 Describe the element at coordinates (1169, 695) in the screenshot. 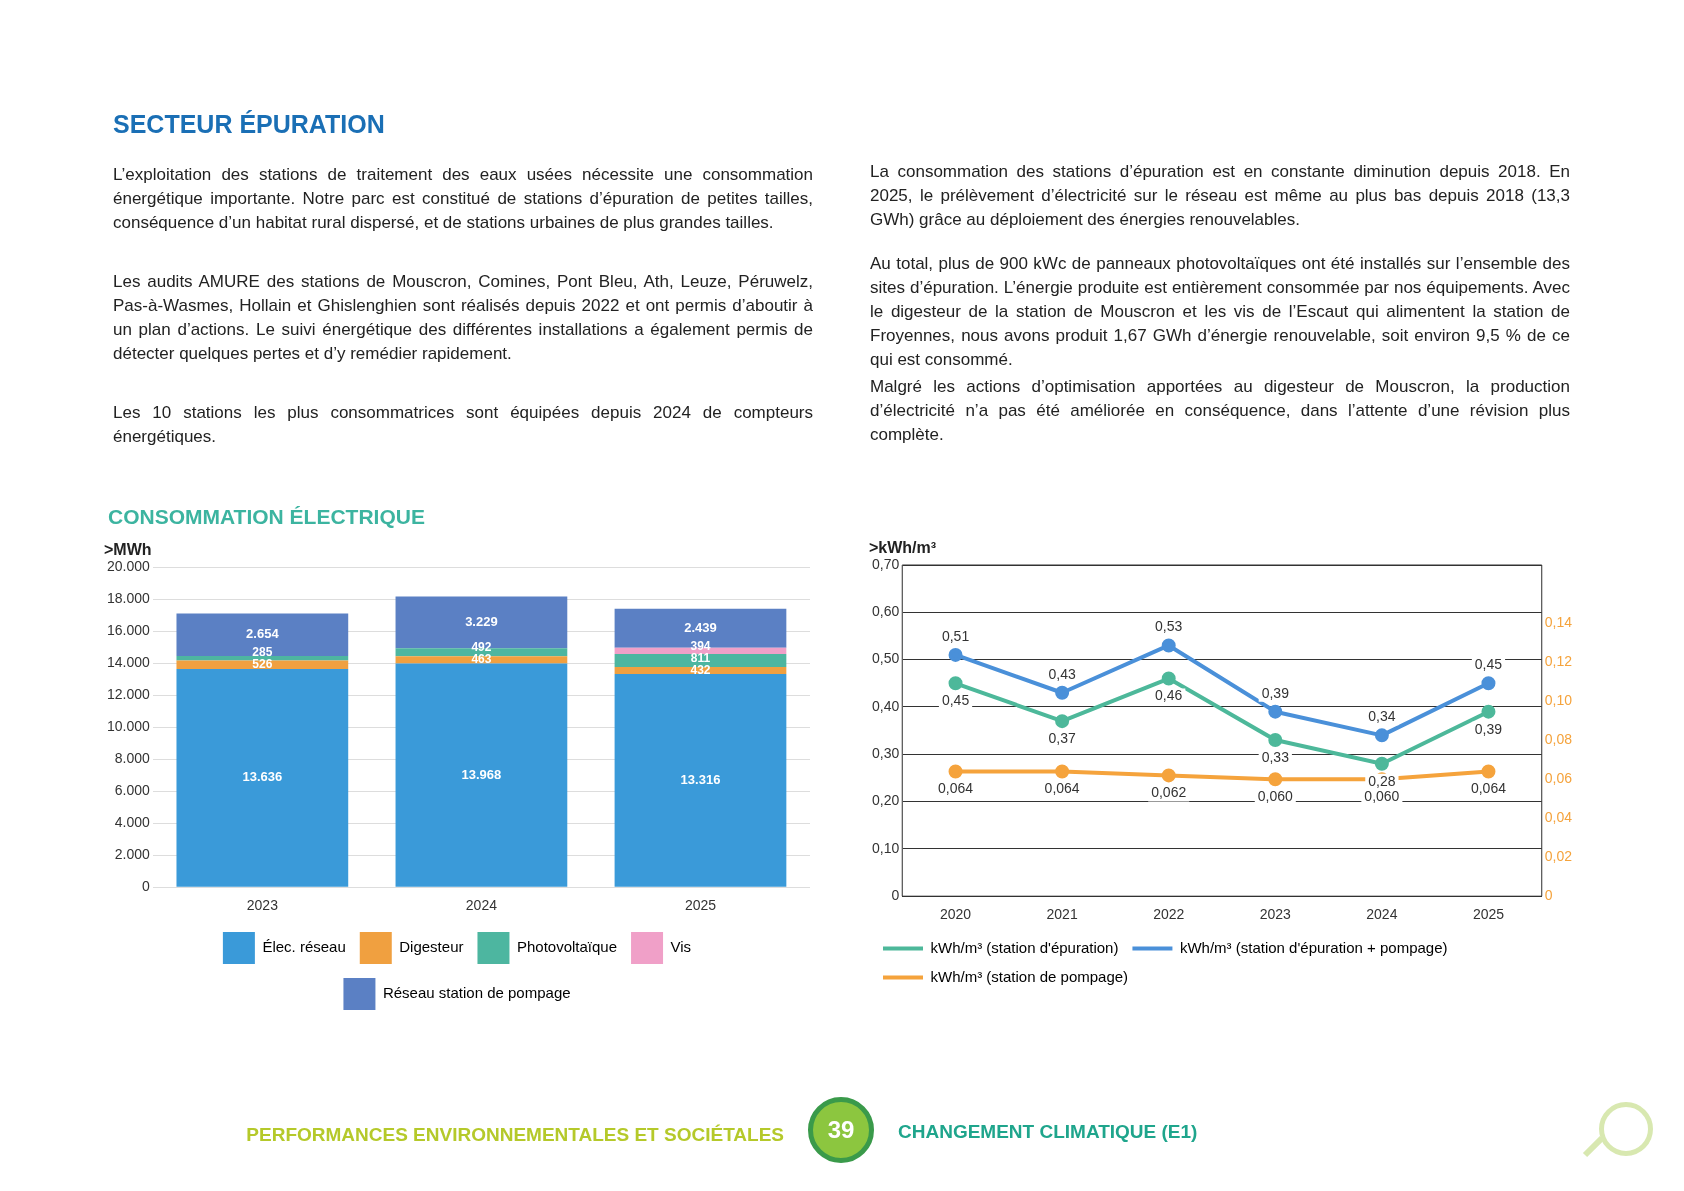

I see `data-label: 0,46` at that location.